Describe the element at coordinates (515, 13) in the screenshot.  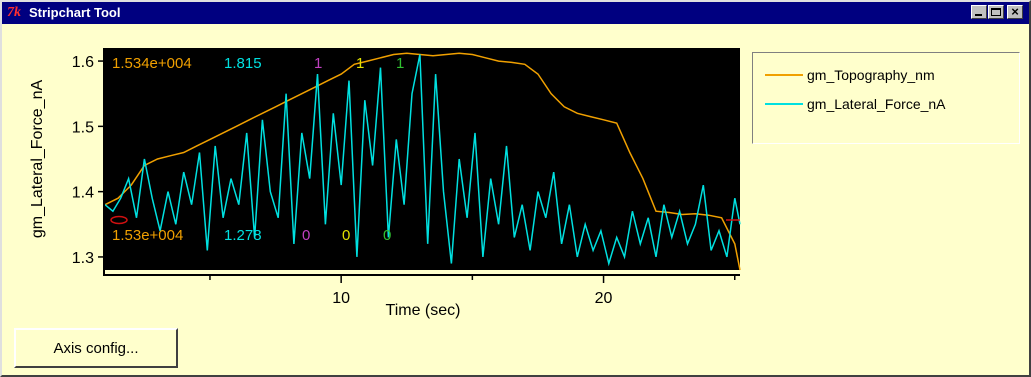
I see `title-bar: 7k Stripchart Tool ×` at that location.